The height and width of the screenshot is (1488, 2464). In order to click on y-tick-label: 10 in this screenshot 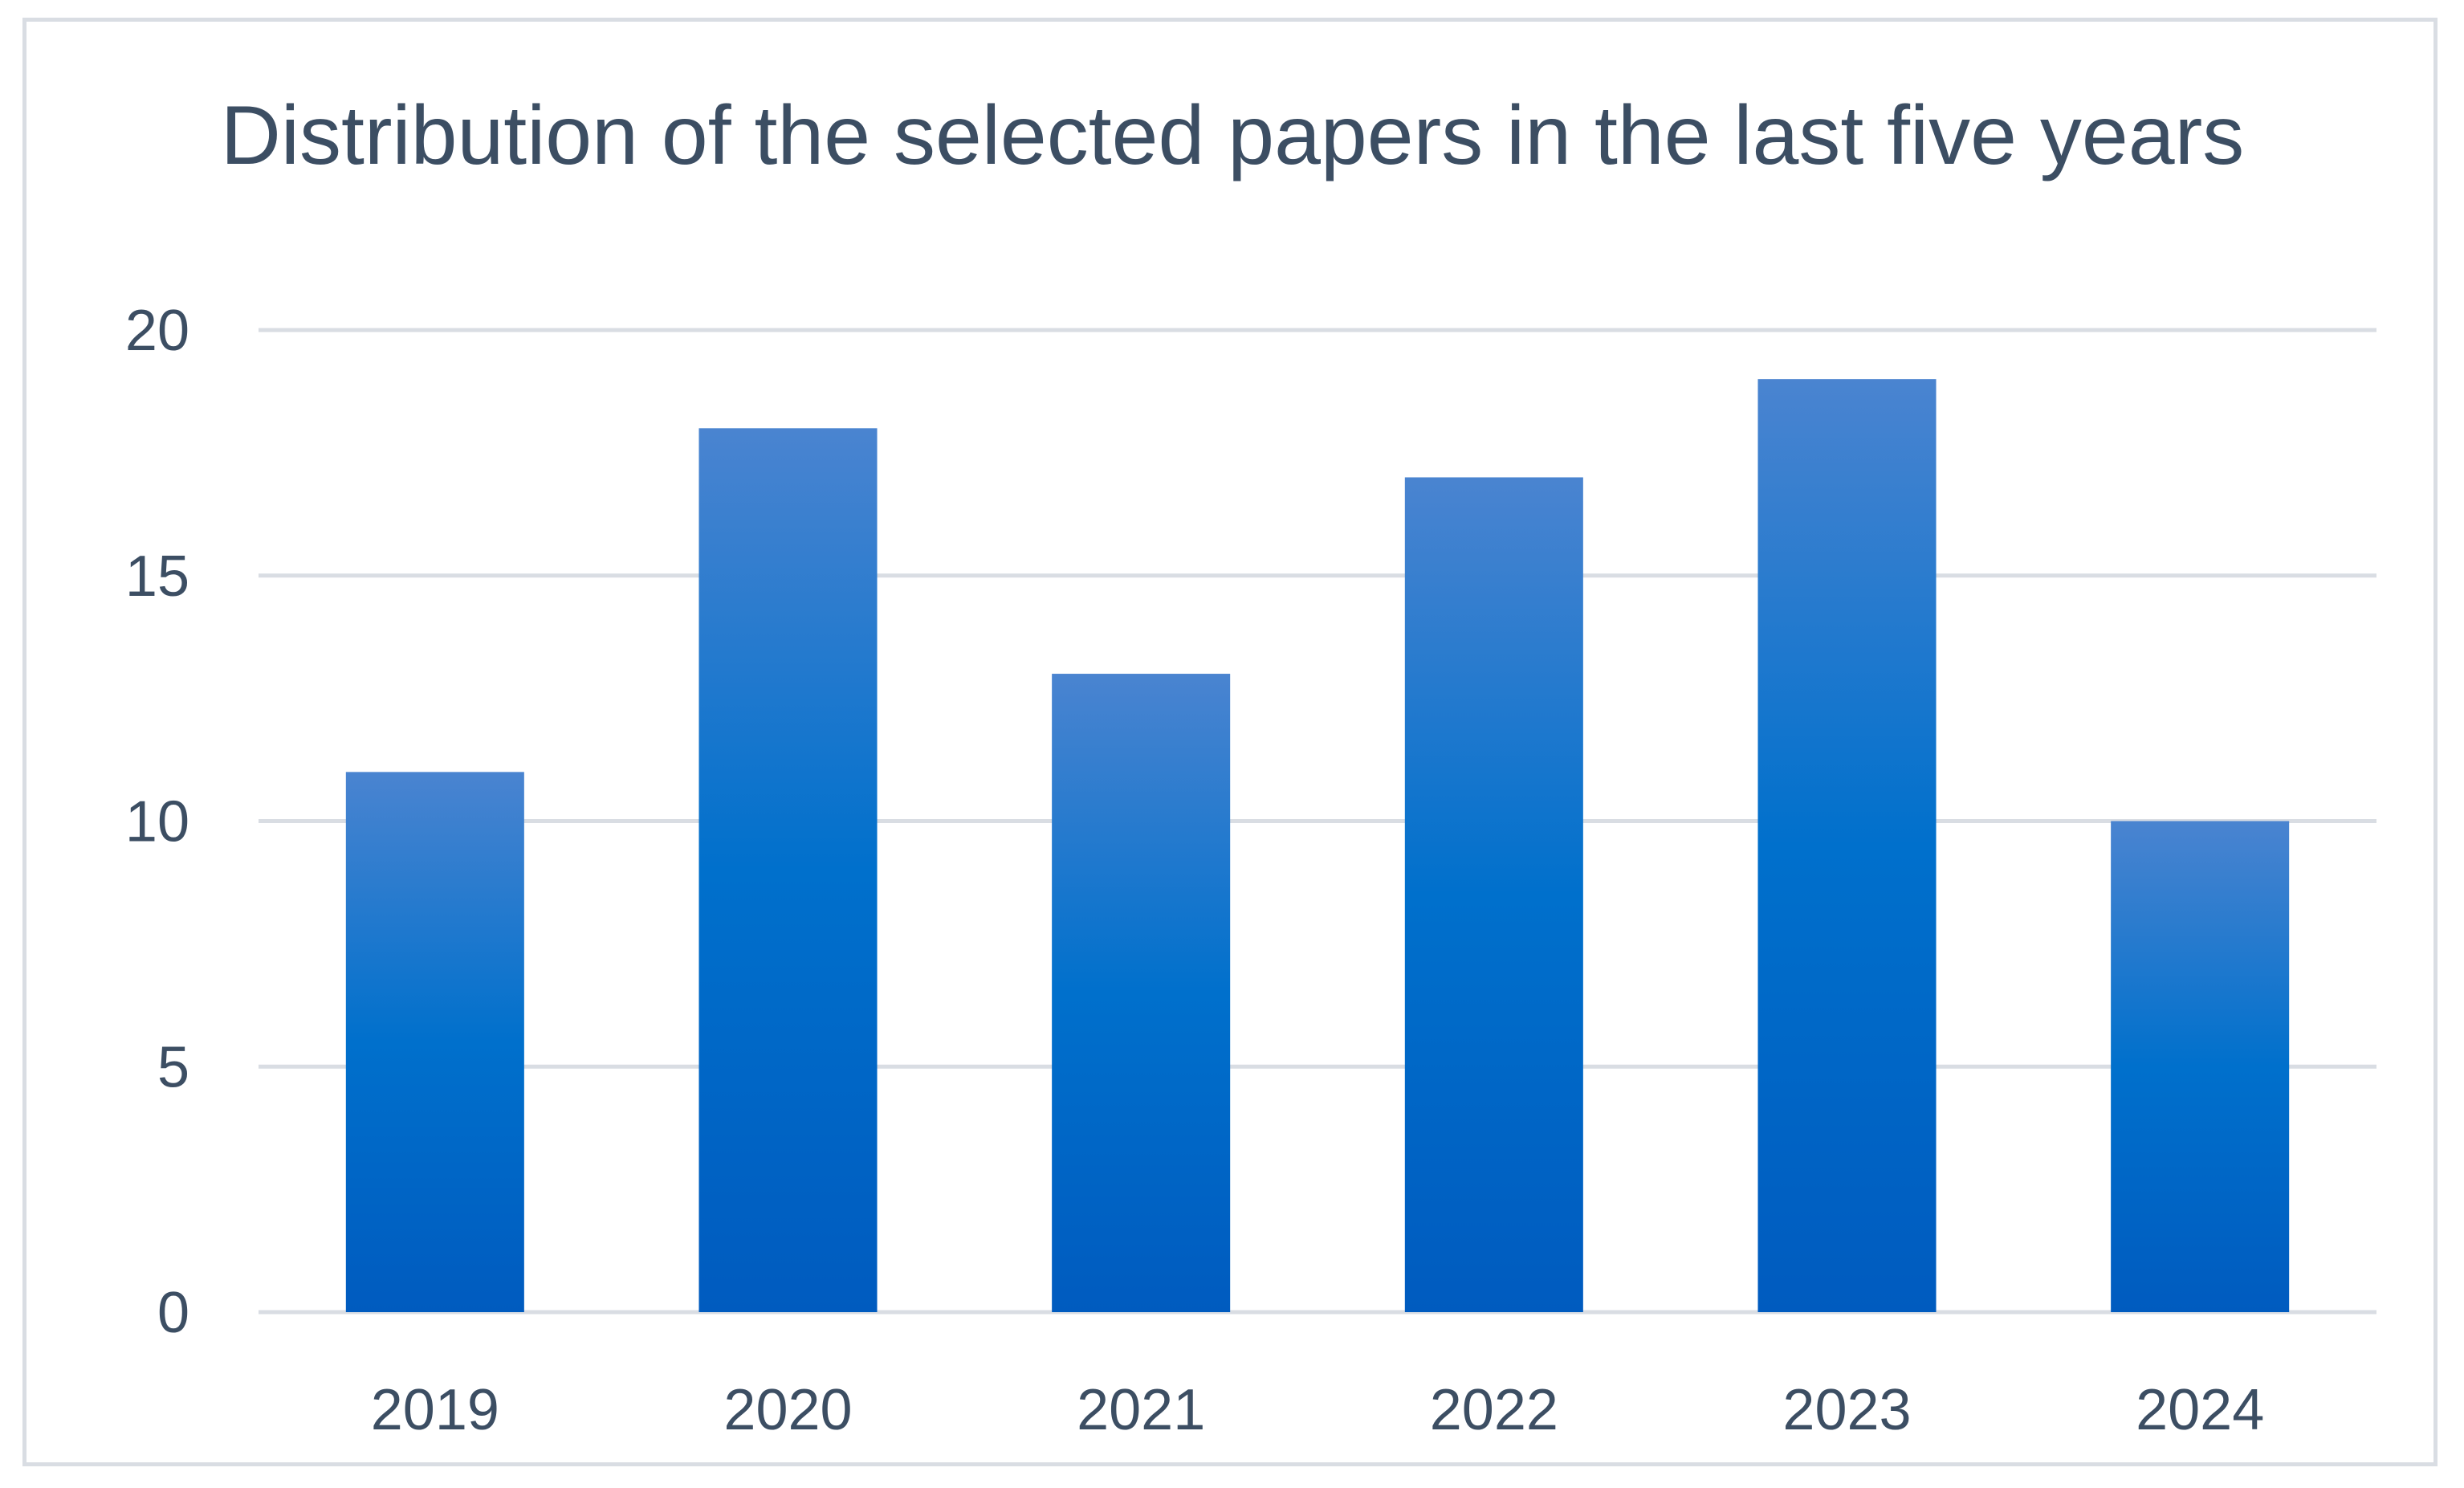, I will do `click(157, 822)`.